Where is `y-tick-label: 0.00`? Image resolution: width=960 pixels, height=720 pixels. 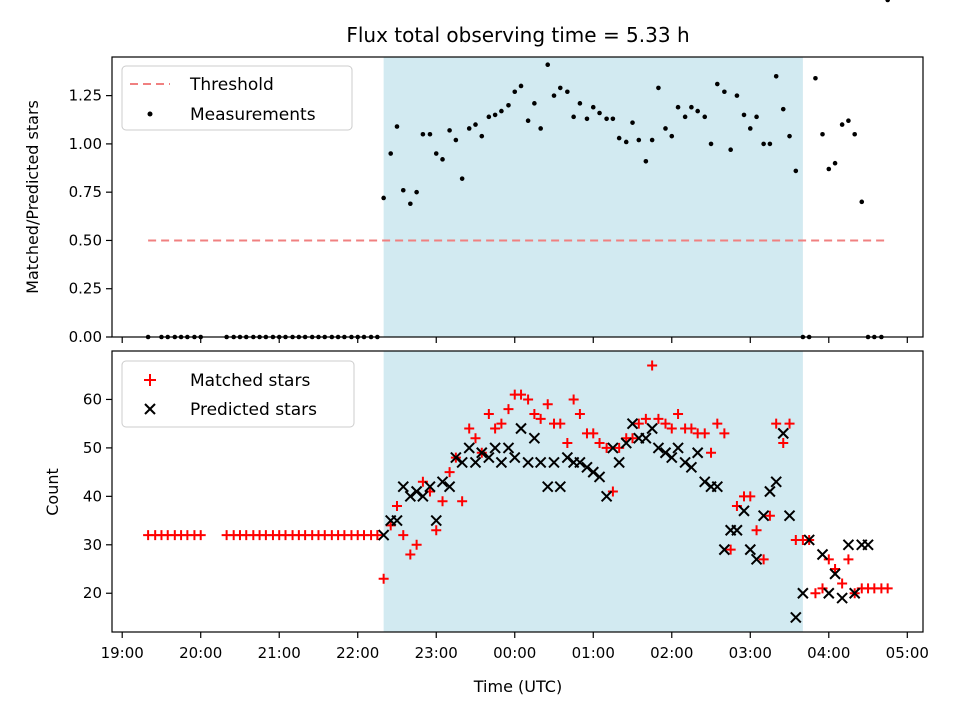 y-tick-label: 0.00 is located at coordinates (85, 337).